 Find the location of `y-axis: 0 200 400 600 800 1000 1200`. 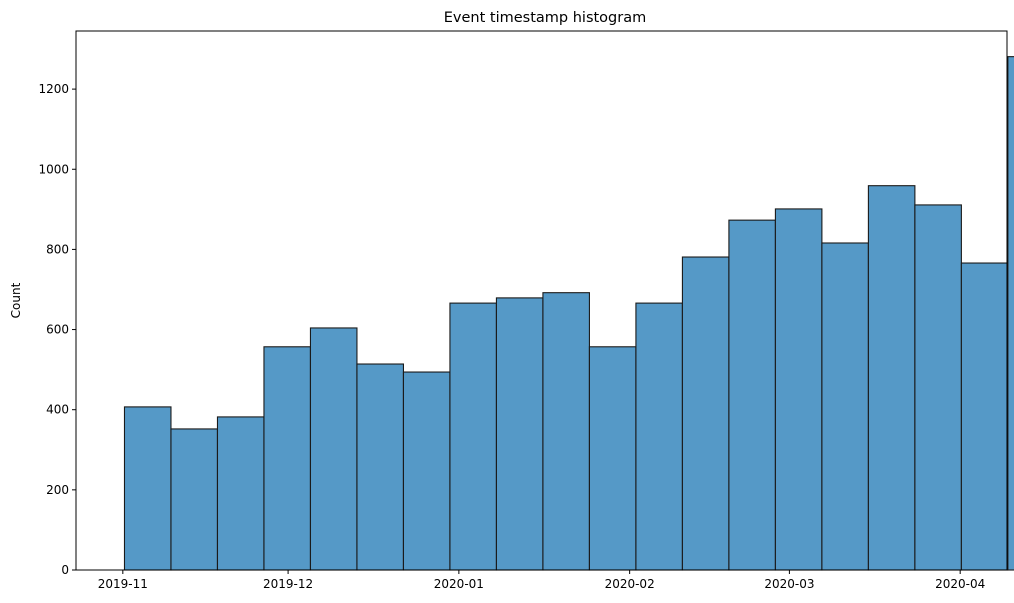

y-axis: 0 200 400 600 800 1000 1200 is located at coordinates (57, 329).